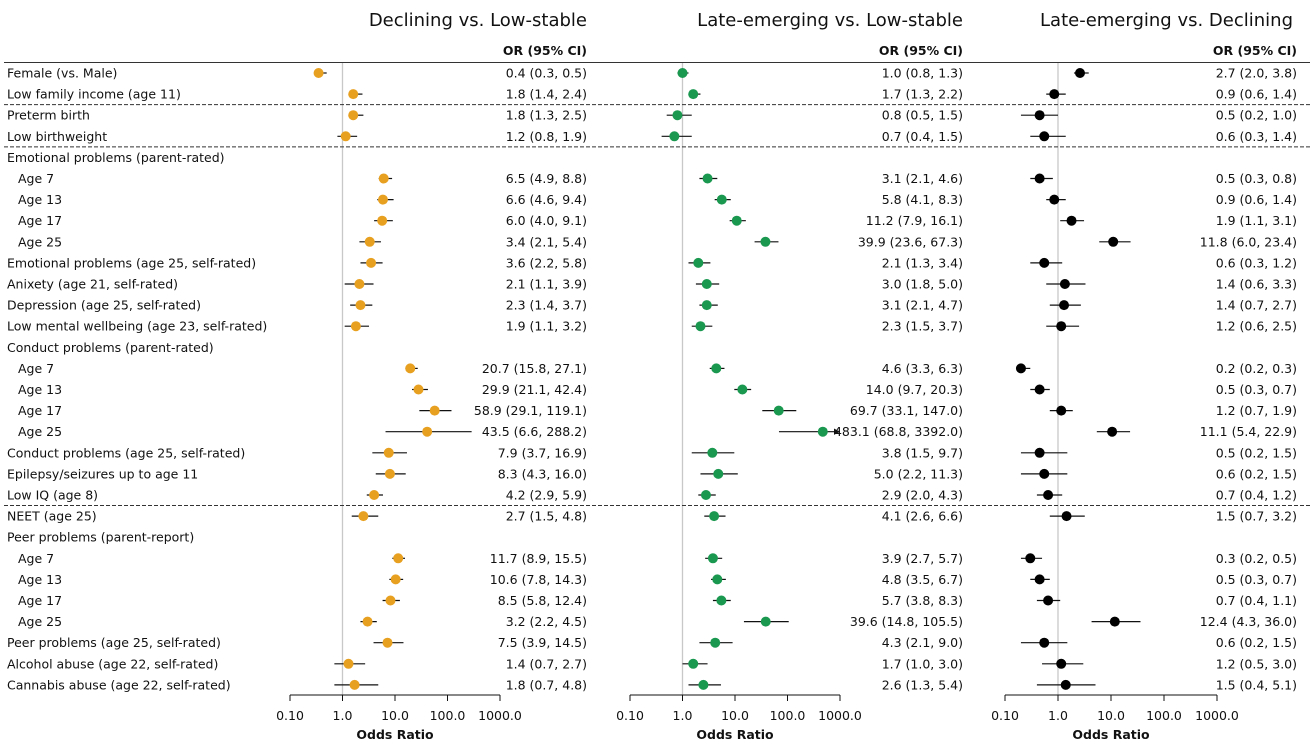 The height and width of the screenshot is (747, 1314). What do you see at coordinates (788, 715) in the screenshot?
I see `x-tick-label: 100.0` at bounding box center [788, 715].